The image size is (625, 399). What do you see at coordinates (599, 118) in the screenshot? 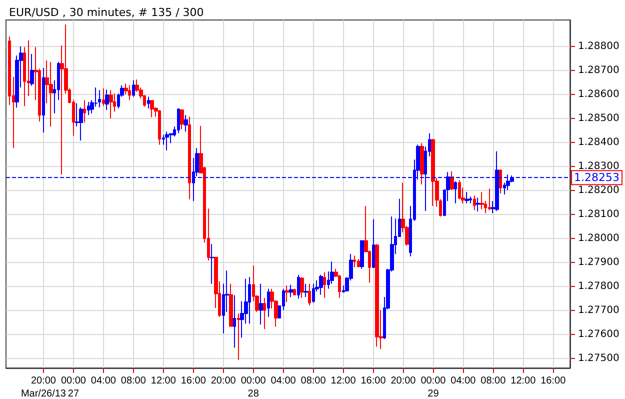
I see `y-tick-label: 1.28500` at bounding box center [599, 118].